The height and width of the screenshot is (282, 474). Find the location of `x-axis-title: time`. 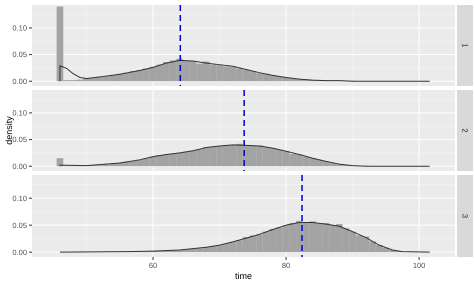

x-axis-title: time is located at coordinates (243, 276).